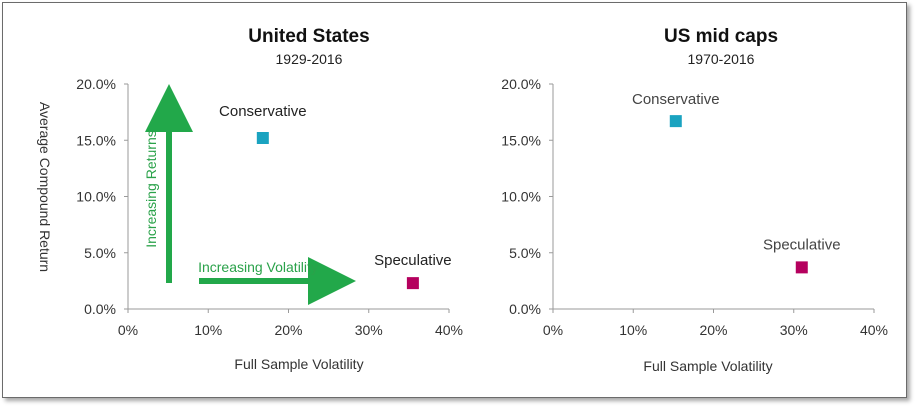 This screenshot has width=915, height=407. Describe the element at coordinates (298, 364) in the screenshot. I see `x-axis-label-united-states: Full Sample Volatility` at that location.